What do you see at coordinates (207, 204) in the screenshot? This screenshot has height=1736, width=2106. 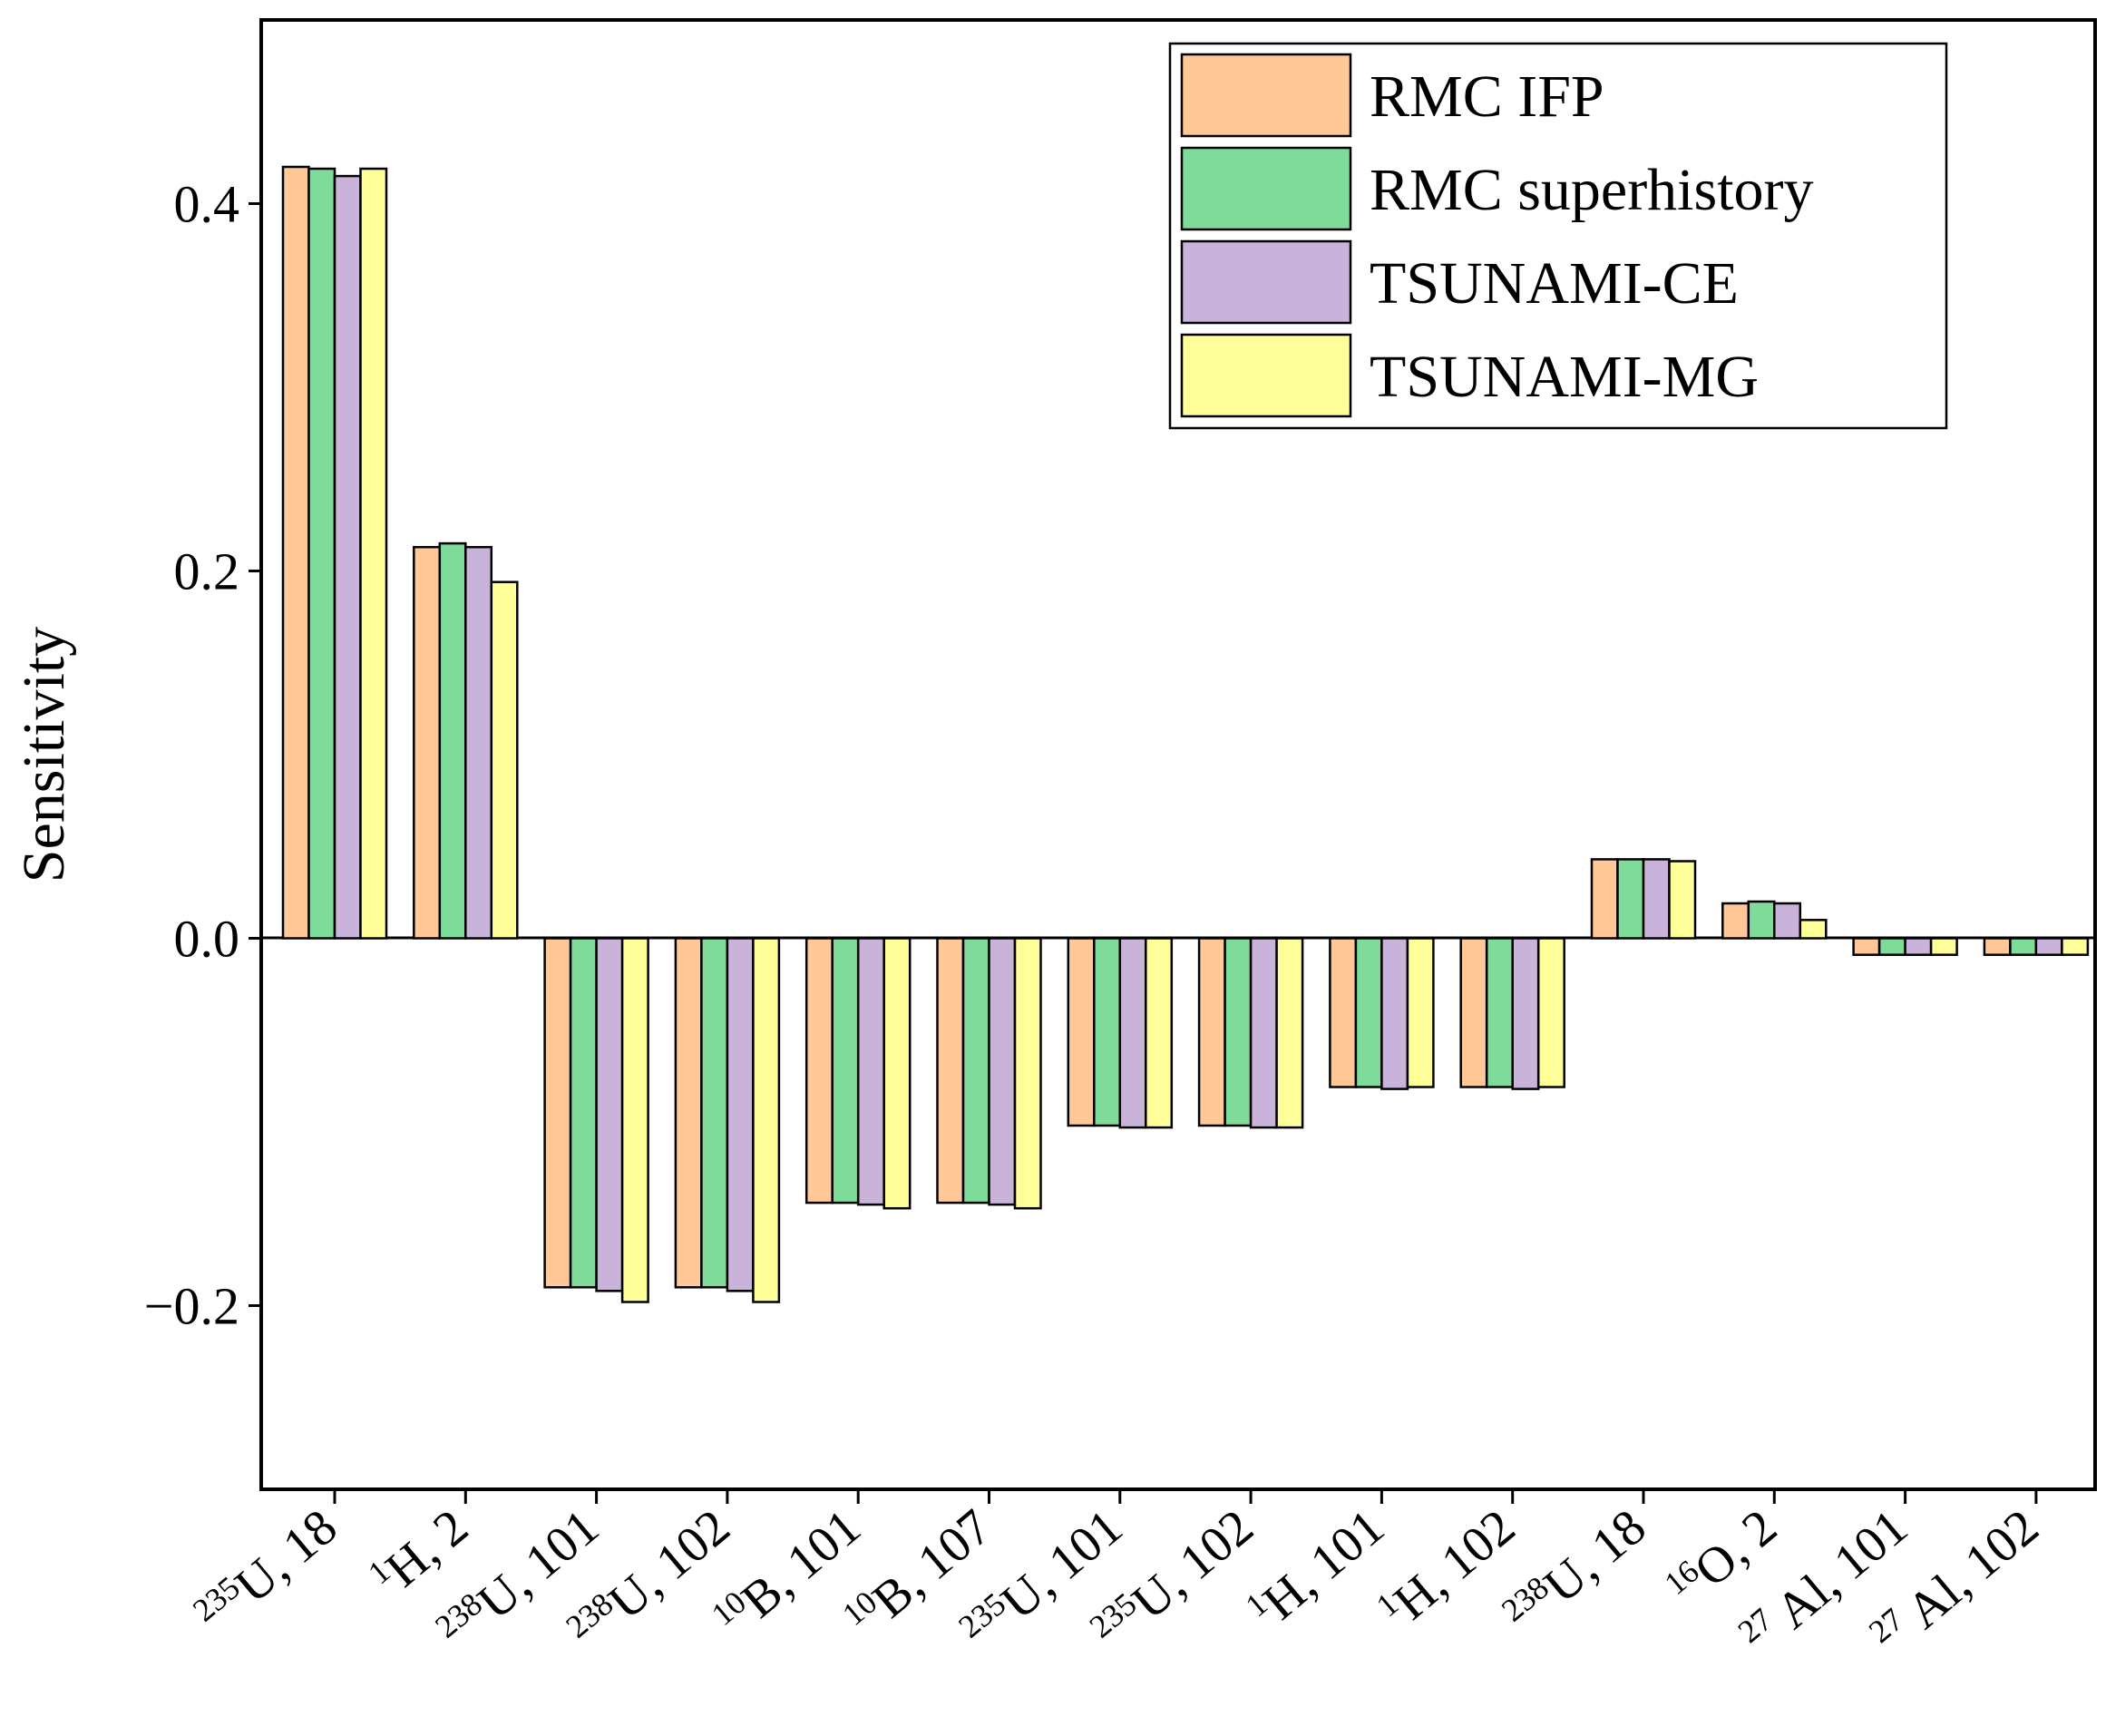 I see `y-tick-label: 0.4` at bounding box center [207, 204].